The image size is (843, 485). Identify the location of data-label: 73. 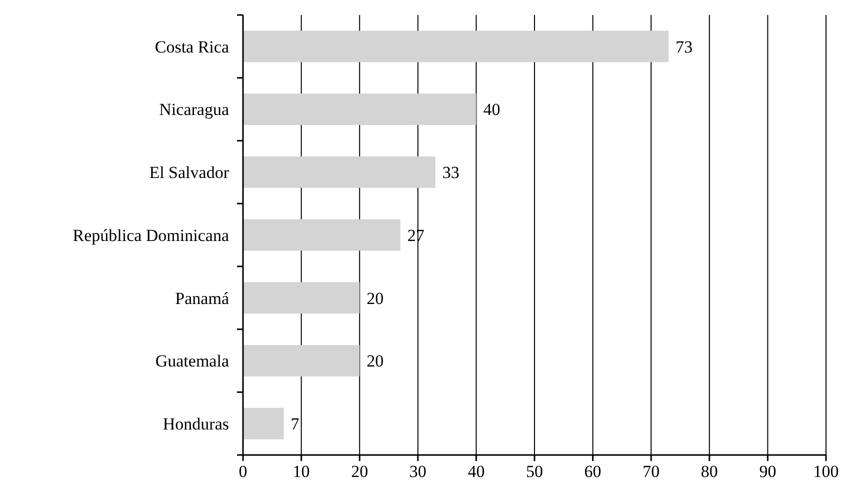
(684, 46).